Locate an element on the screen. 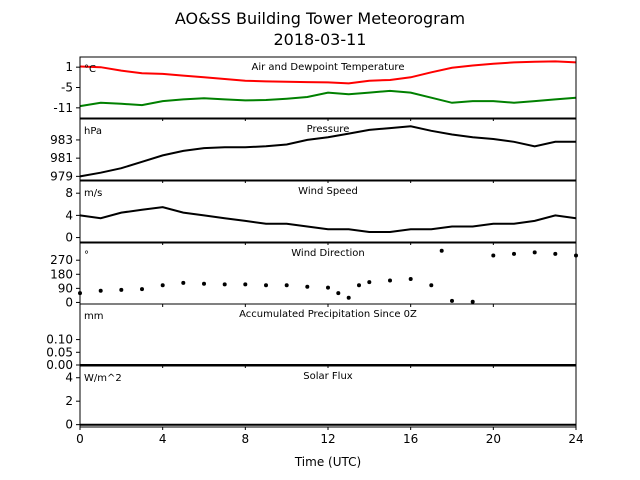 The width and height of the screenshot is (640, 480). panel-1-title: Pressure is located at coordinates (328, 129).